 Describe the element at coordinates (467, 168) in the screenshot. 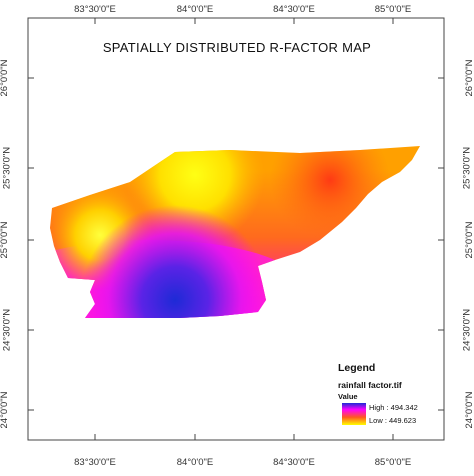

I see `latitude-tick-right: 25°30'0"N` at that location.